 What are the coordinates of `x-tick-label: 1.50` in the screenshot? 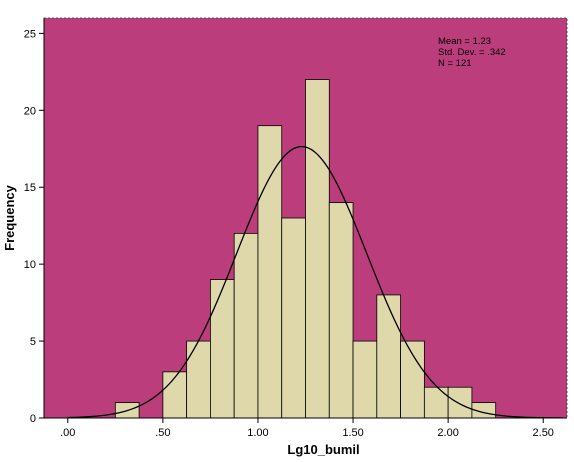 It's located at (352, 433).